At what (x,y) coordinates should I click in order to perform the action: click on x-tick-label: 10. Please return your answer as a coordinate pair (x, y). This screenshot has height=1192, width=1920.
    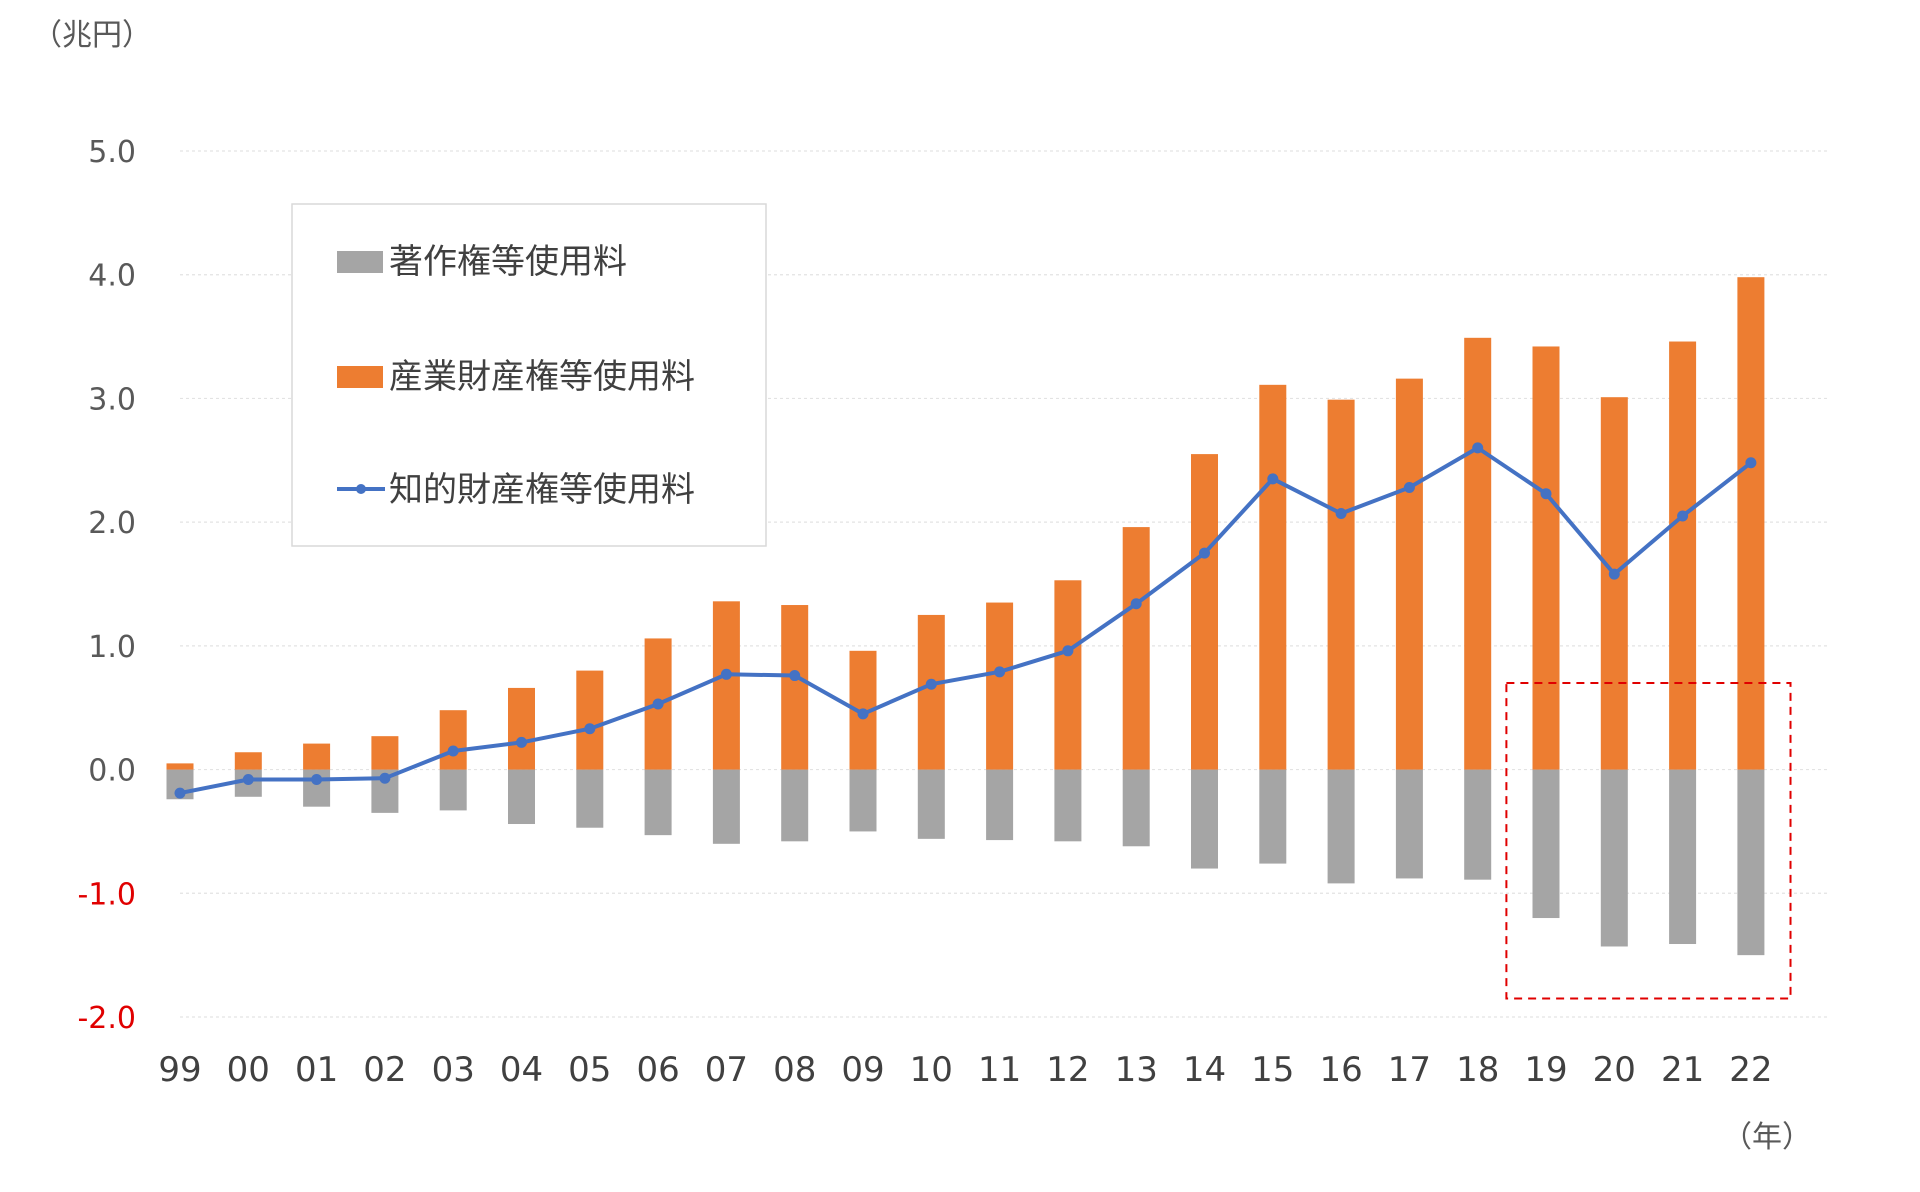
    Looking at the image, I should click on (931, 1070).